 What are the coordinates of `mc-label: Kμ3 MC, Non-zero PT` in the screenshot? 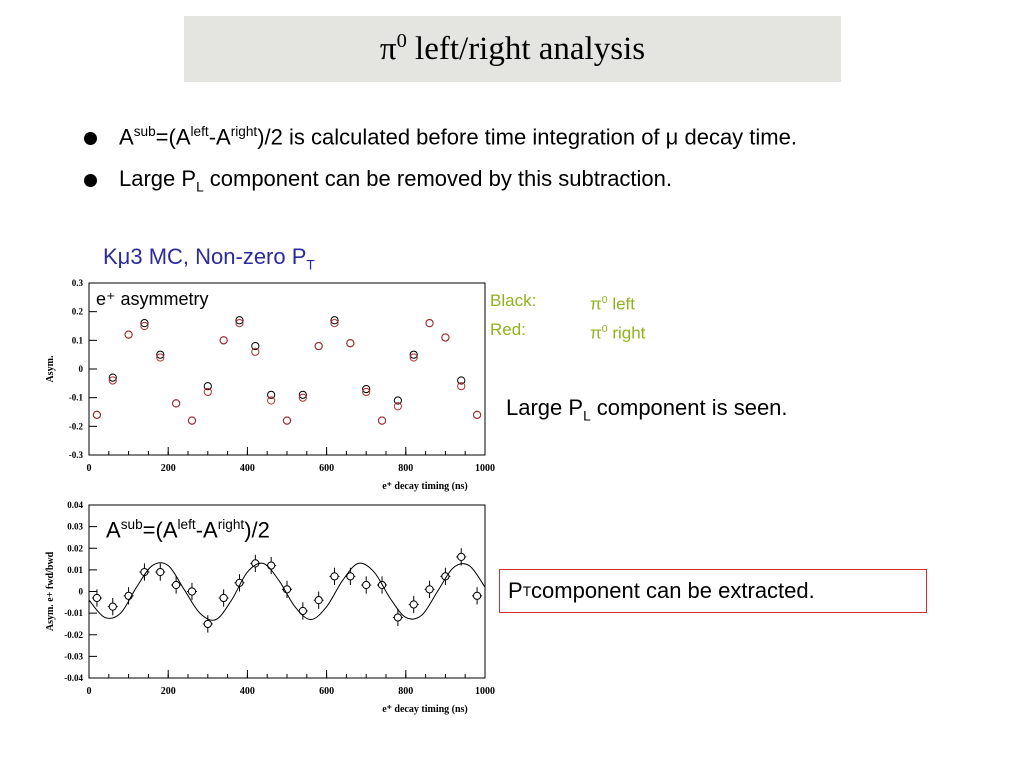 It's located at (209, 258).